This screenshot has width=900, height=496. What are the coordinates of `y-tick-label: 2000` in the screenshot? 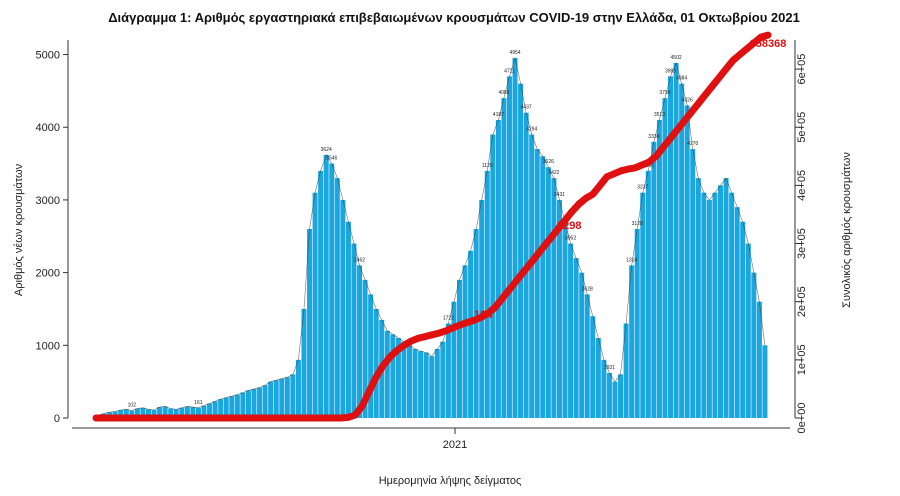 It's located at (48, 274).